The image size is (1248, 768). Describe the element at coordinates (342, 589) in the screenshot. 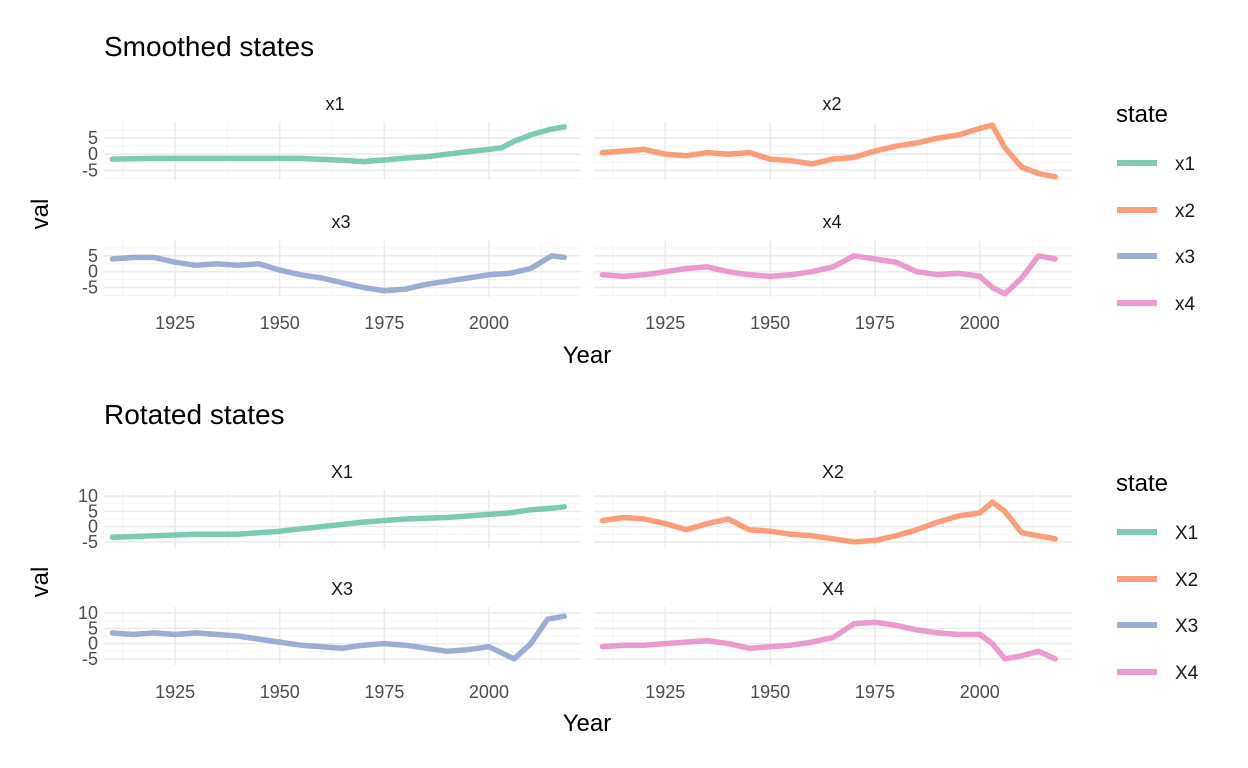

I see `facet-strip-label: X3` at that location.